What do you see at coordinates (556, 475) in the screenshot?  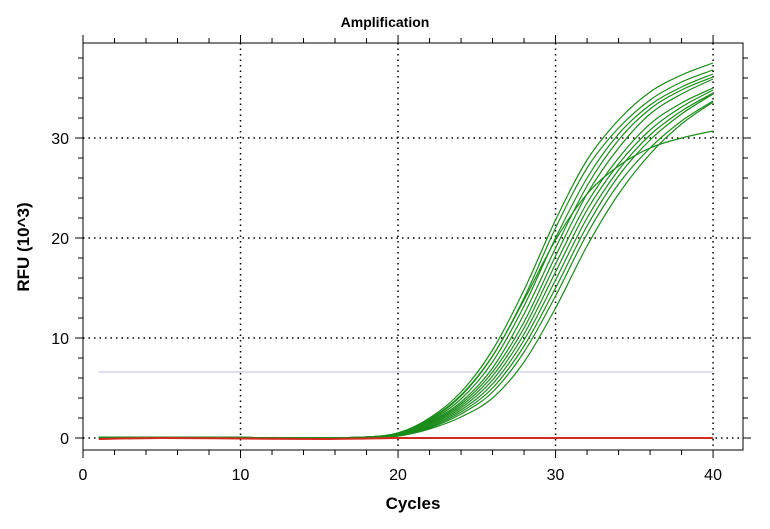 I see `x-tick-label: 30` at bounding box center [556, 475].